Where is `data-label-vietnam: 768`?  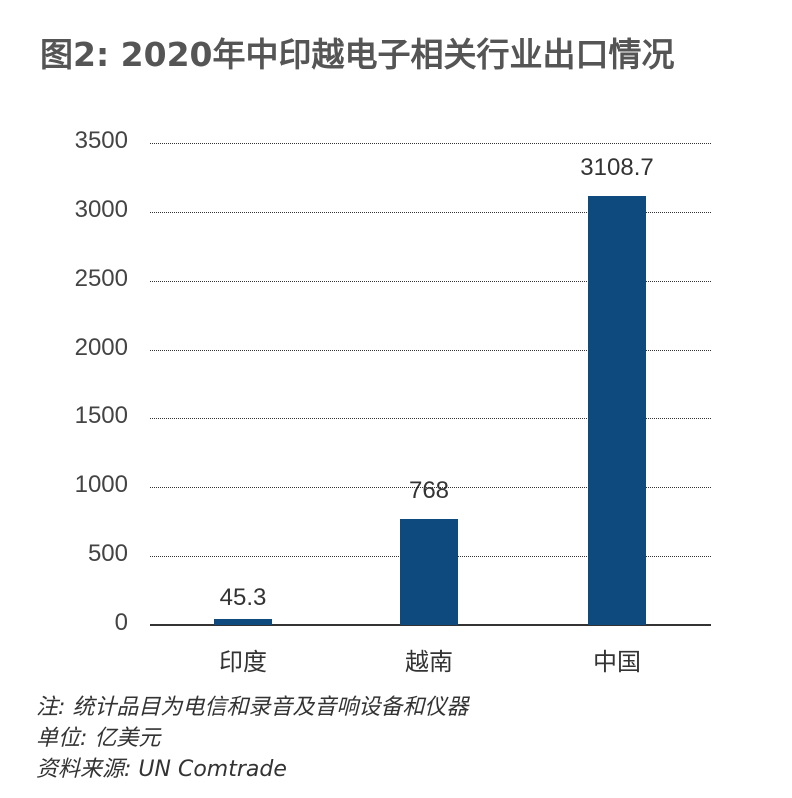 data-label-vietnam: 768 is located at coordinates (429, 490).